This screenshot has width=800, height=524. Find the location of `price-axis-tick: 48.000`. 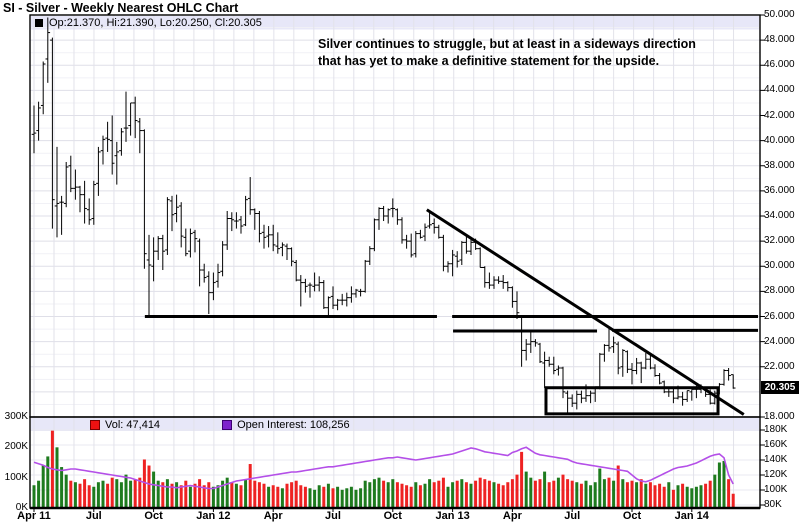

price-axis-tick: 48.000 is located at coordinates (779, 40).